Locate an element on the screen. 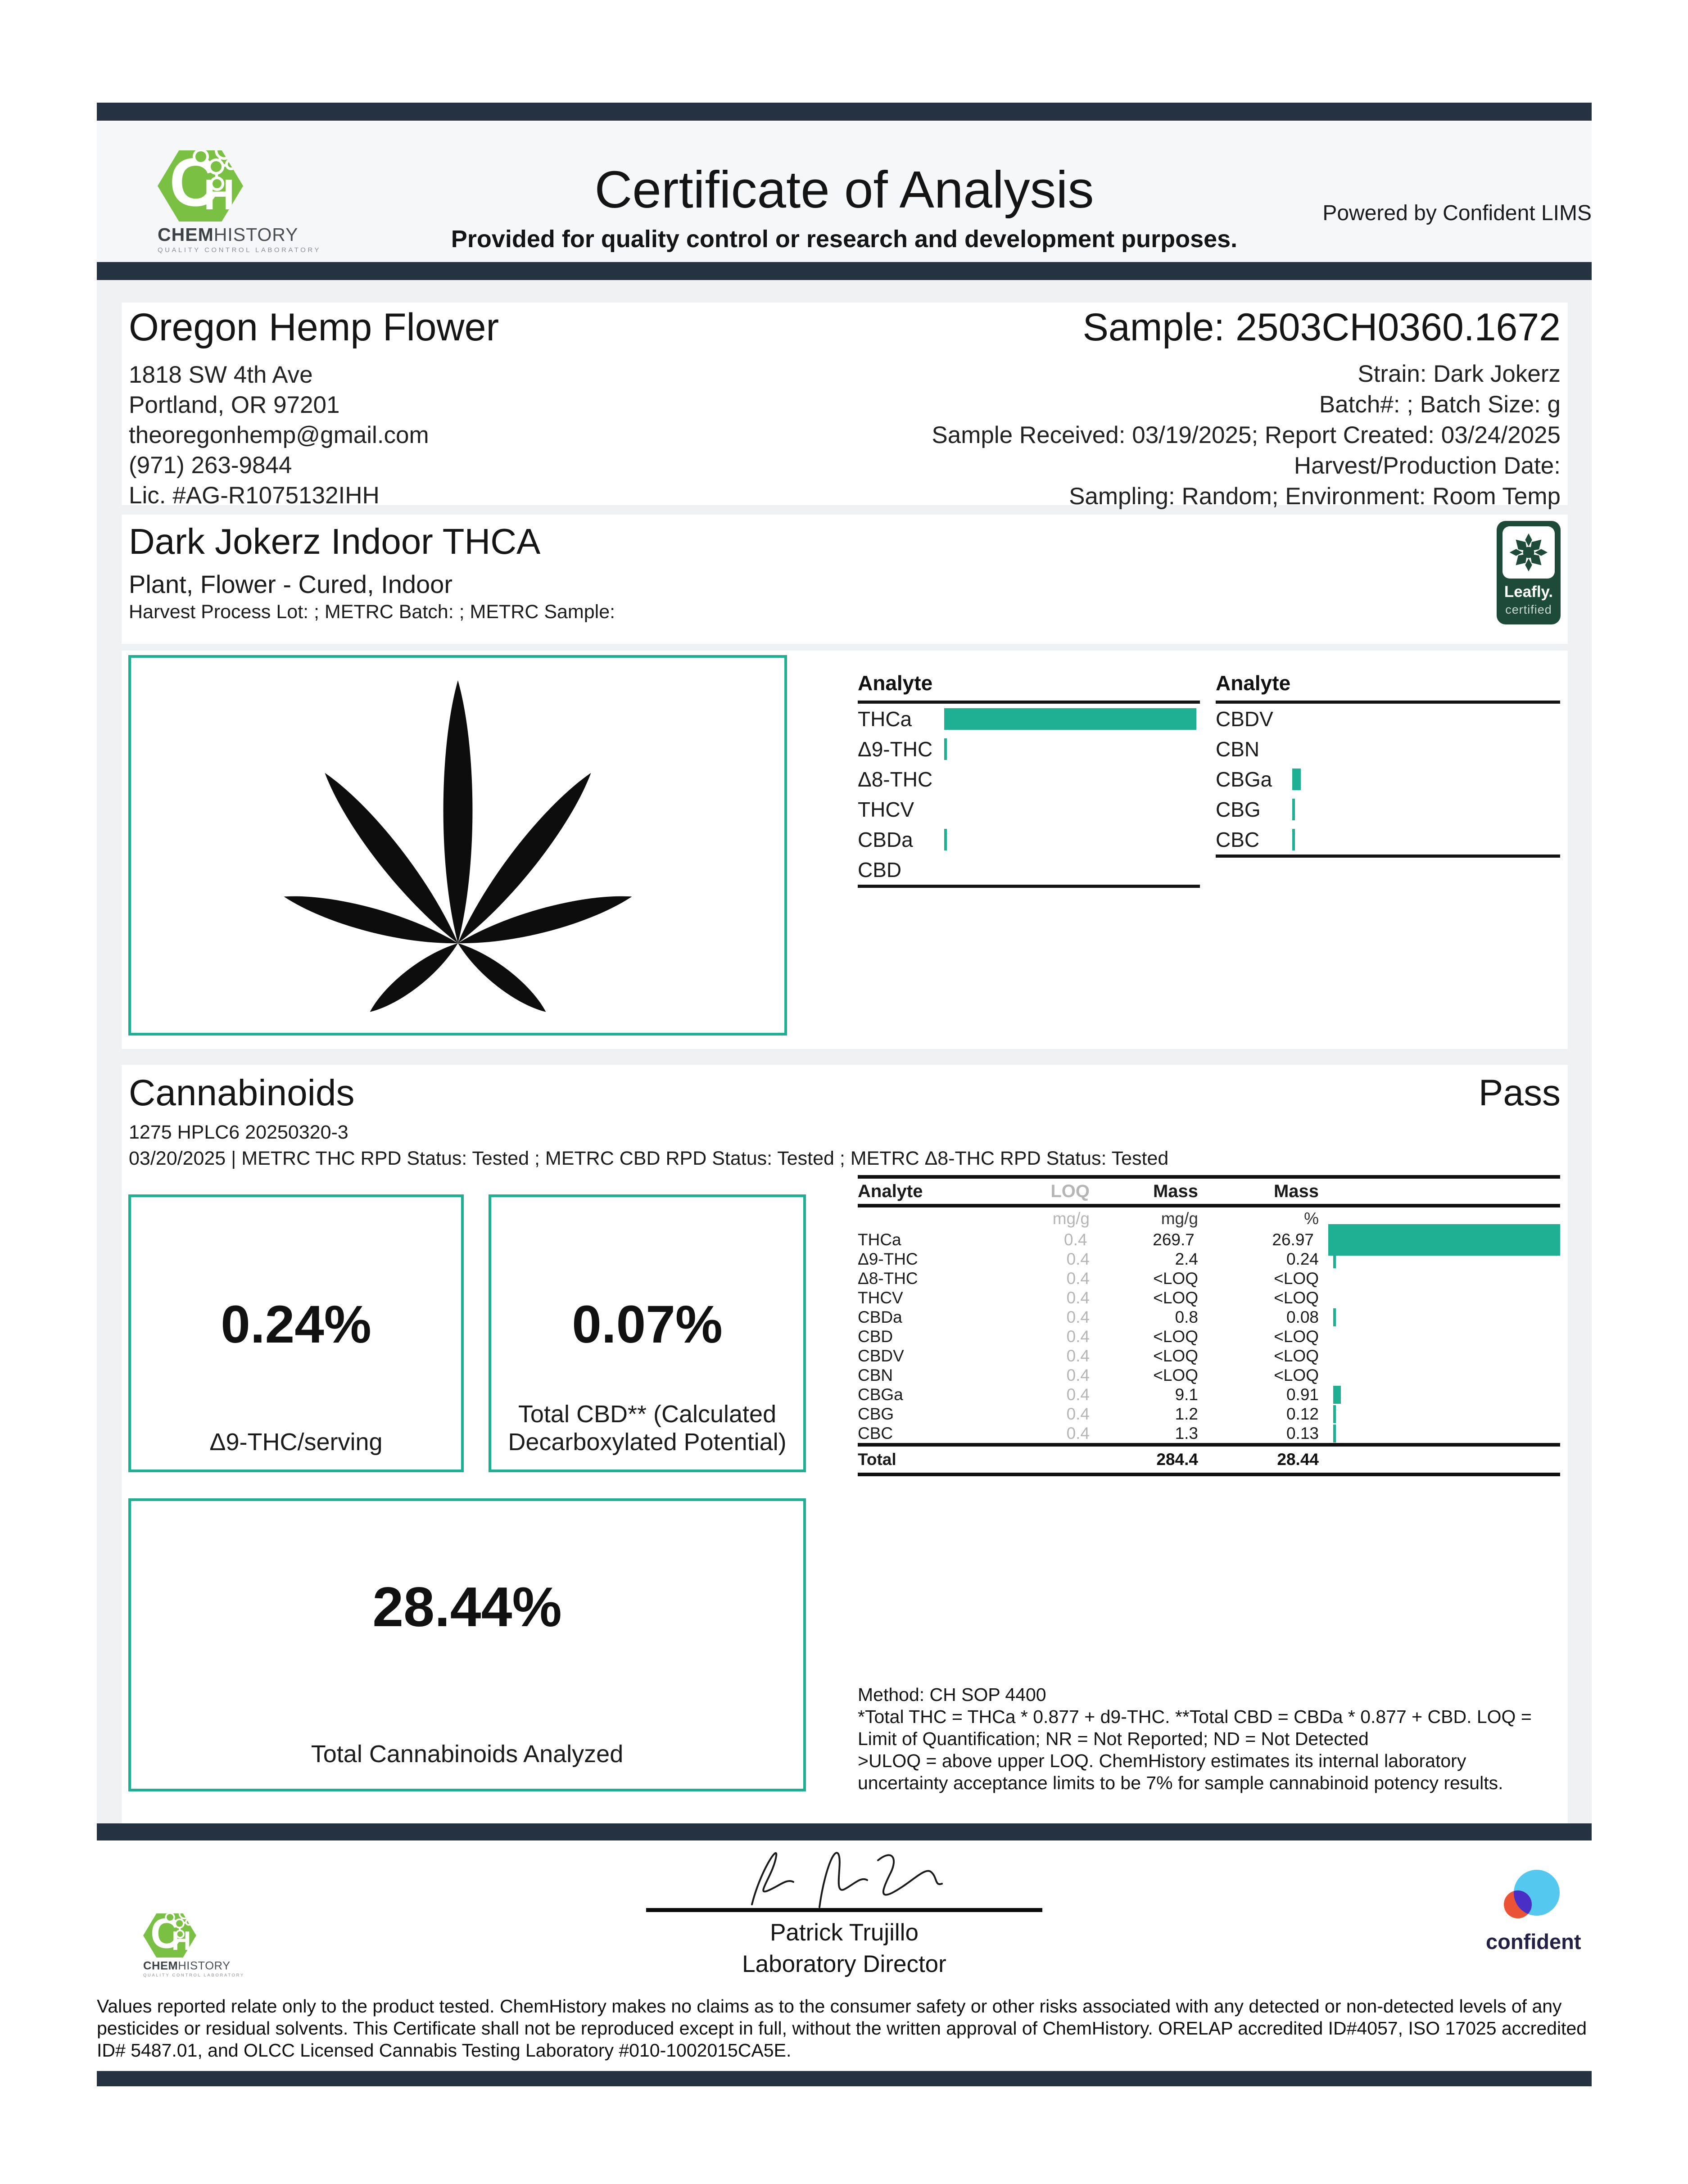  instrument-line: 1275 HPLC6 20250320-3 is located at coordinates (238, 1132).